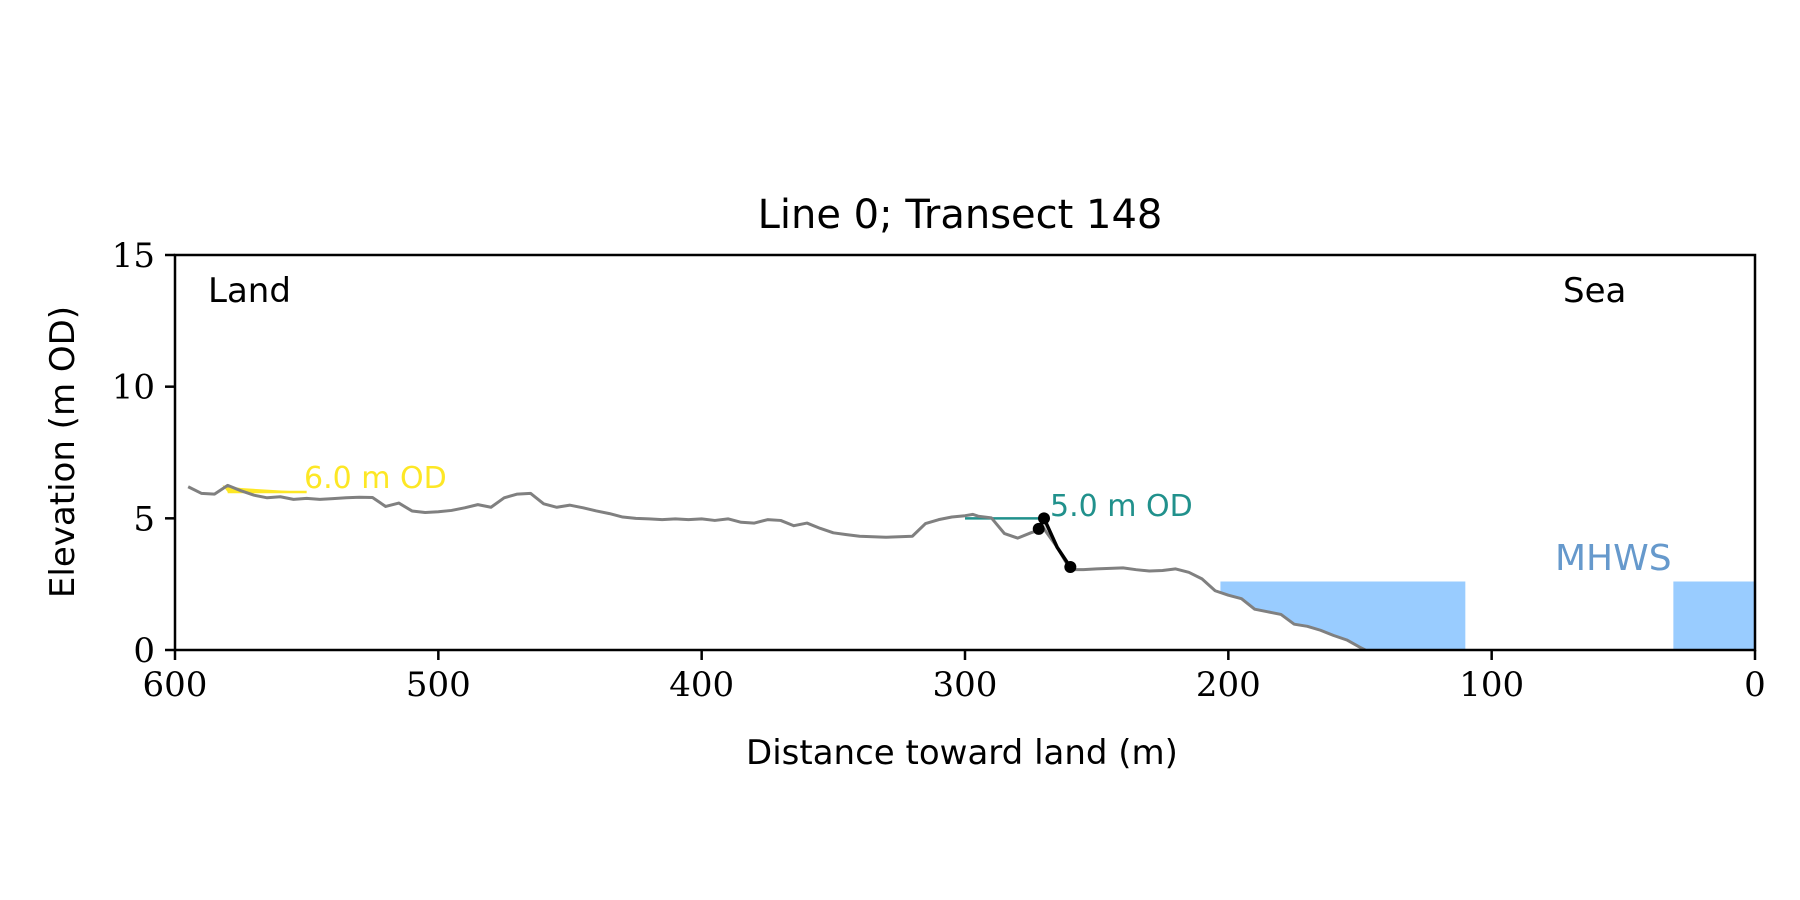 The image size is (1800, 900). What do you see at coordinates (143, 453) in the screenshot?
I see `y-axis-ticks: 0 5 10 15` at bounding box center [143, 453].